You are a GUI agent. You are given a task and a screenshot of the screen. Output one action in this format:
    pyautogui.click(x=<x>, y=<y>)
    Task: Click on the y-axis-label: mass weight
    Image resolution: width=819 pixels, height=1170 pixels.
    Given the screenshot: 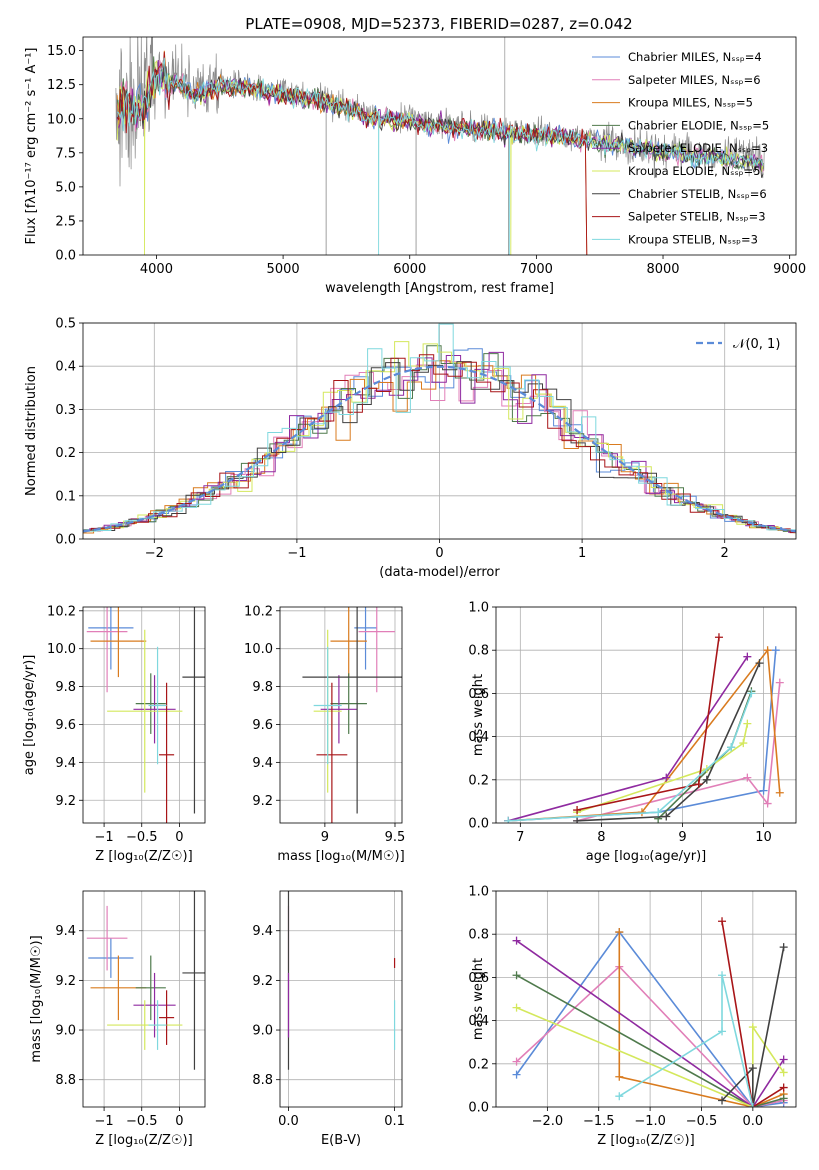 What is the action you would take?
    pyautogui.click(x=478, y=999)
    